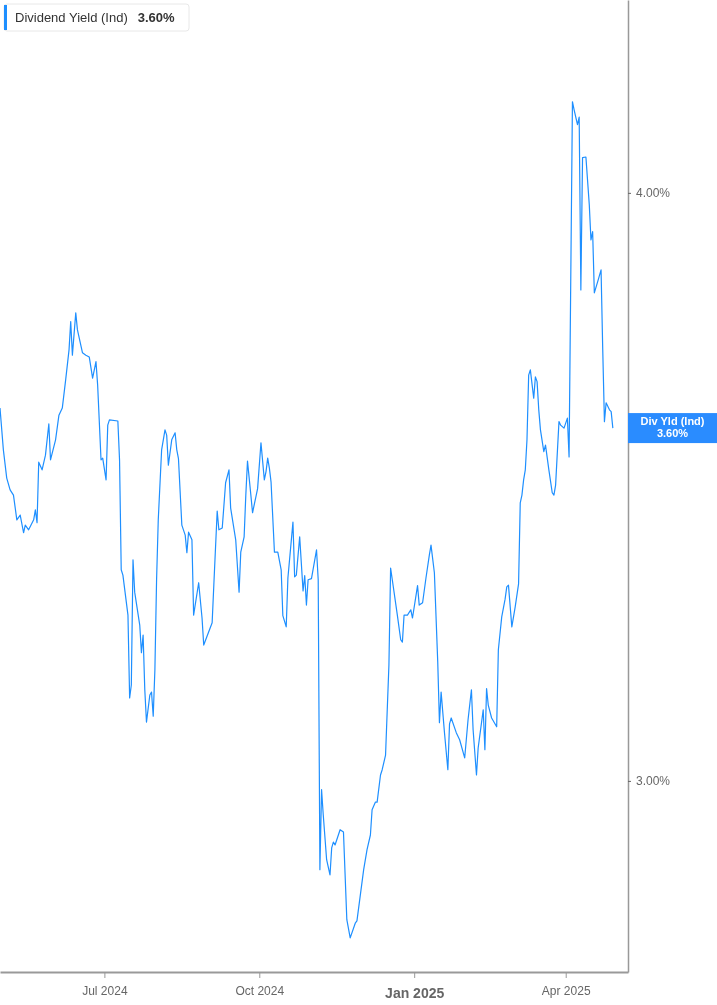  What do you see at coordinates (105, 991) in the screenshot?
I see `x-tick-label: Jul 2024` at bounding box center [105, 991].